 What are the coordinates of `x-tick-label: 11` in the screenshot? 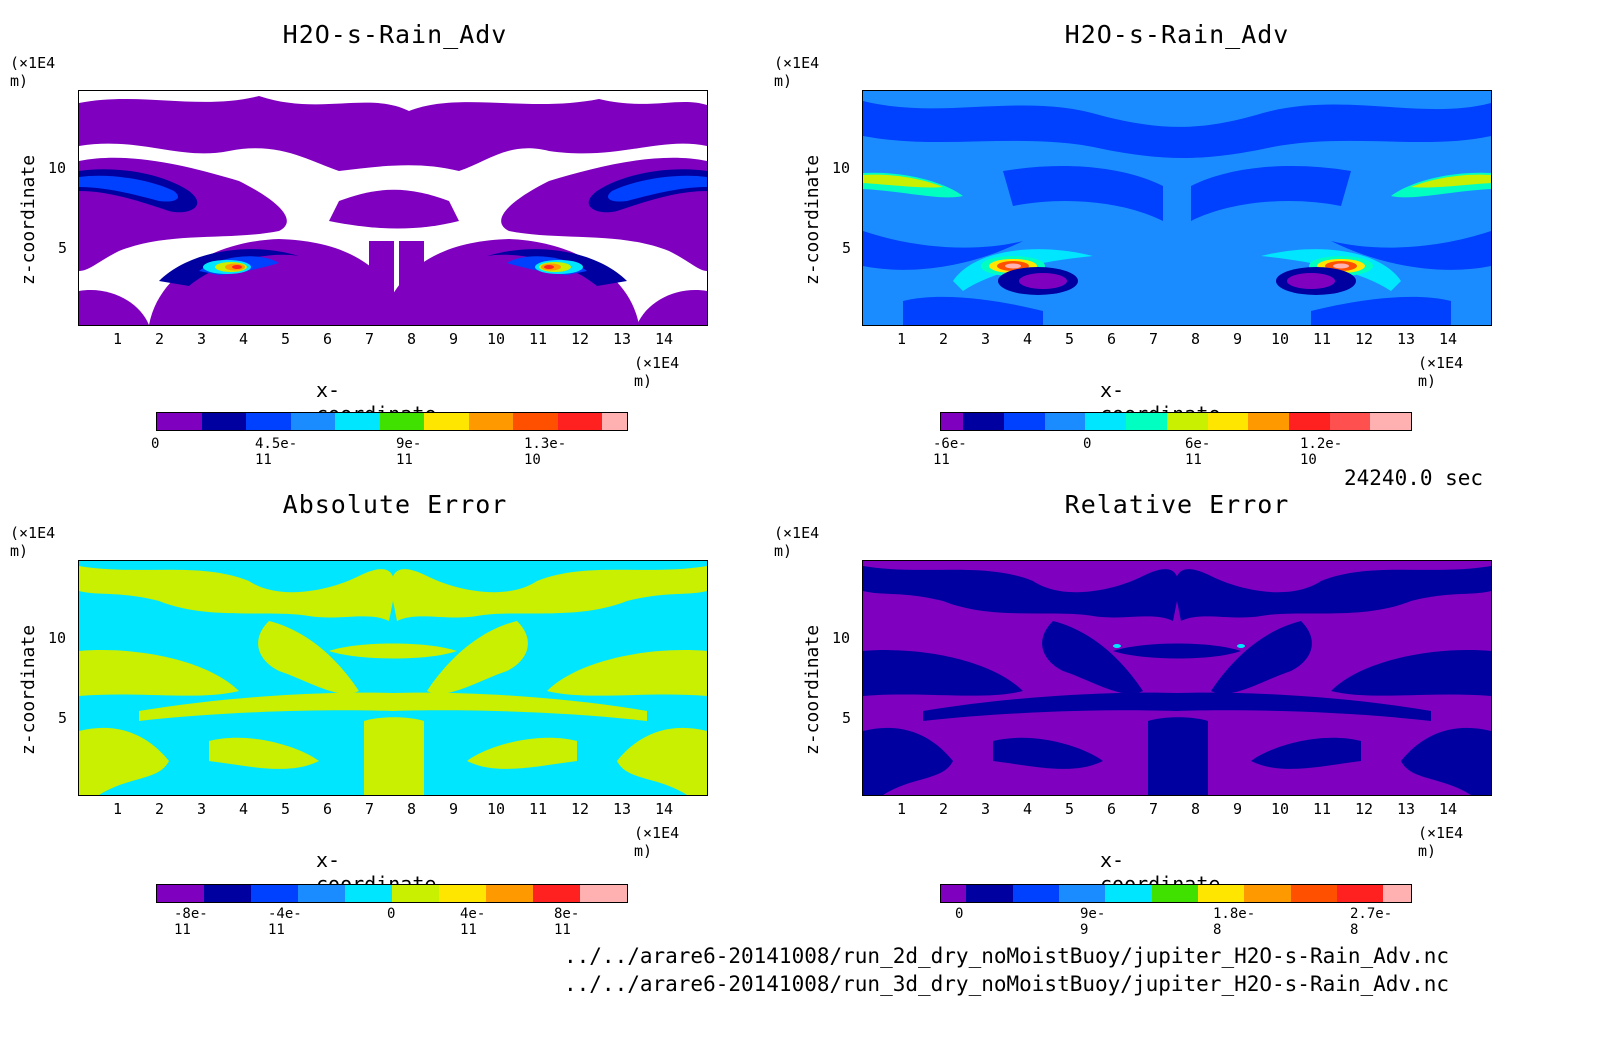 It's located at (1322, 339).